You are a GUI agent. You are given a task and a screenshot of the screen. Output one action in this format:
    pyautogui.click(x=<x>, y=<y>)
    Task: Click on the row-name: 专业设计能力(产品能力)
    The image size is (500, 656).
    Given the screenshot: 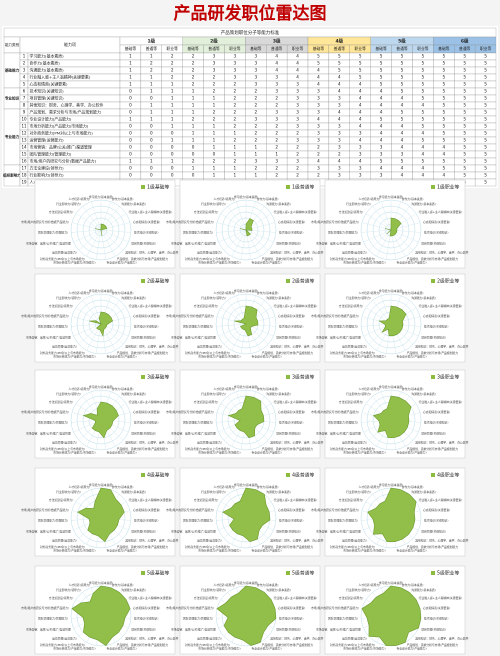 What is the action you would take?
    pyautogui.click(x=51, y=119)
    